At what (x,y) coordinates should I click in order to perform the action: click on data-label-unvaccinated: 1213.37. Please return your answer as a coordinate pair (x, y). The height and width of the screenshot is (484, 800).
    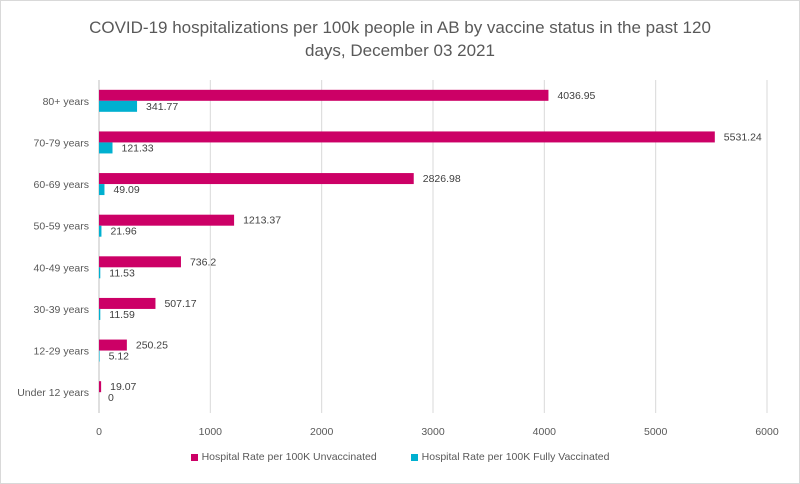
    Looking at the image, I should click on (262, 221).